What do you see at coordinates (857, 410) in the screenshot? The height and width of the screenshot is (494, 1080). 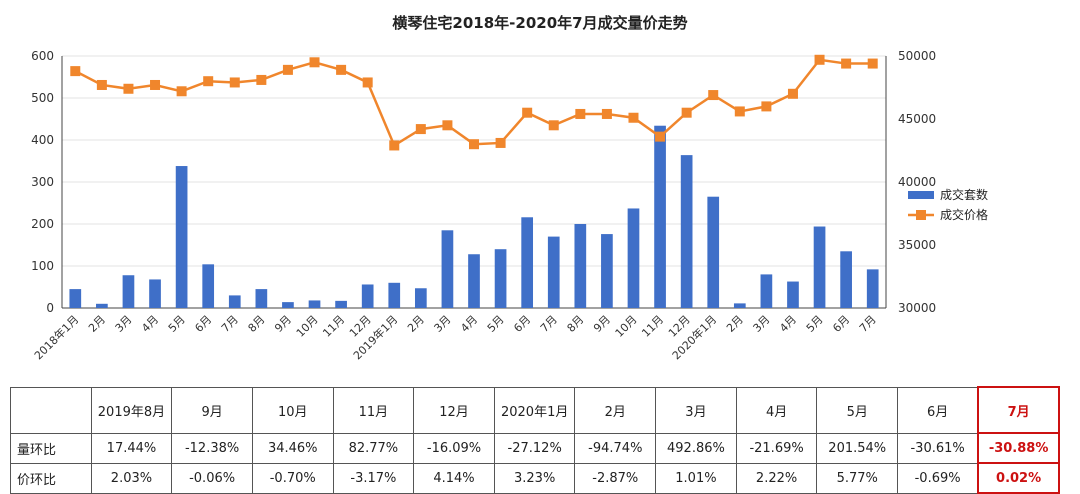 I see `table-header-cell: 5月` at bounding box center [857, 410].